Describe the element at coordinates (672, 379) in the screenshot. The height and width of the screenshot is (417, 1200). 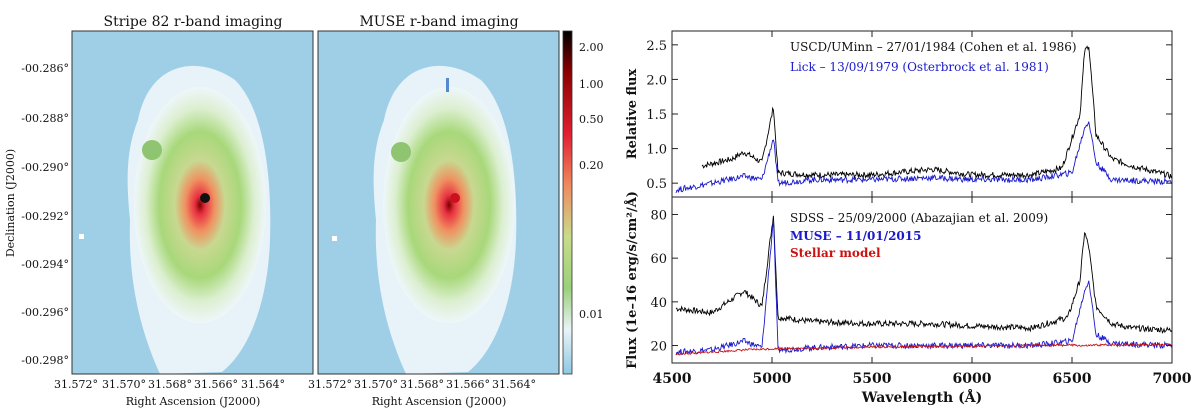
I see `x-tick-label: 4500` at that location.